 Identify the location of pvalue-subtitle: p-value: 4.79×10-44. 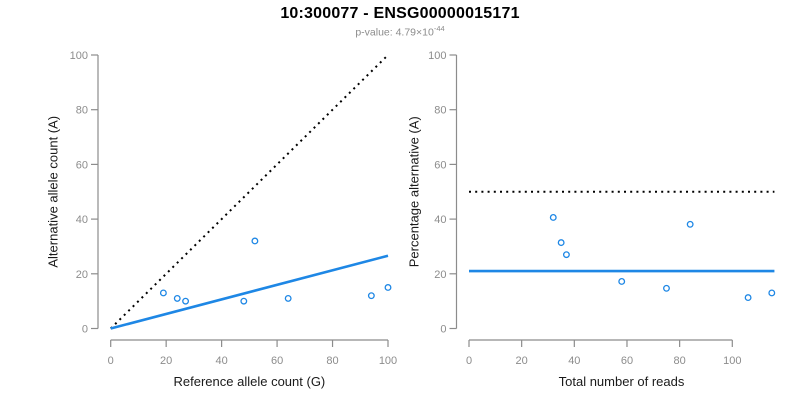
(400, 31).